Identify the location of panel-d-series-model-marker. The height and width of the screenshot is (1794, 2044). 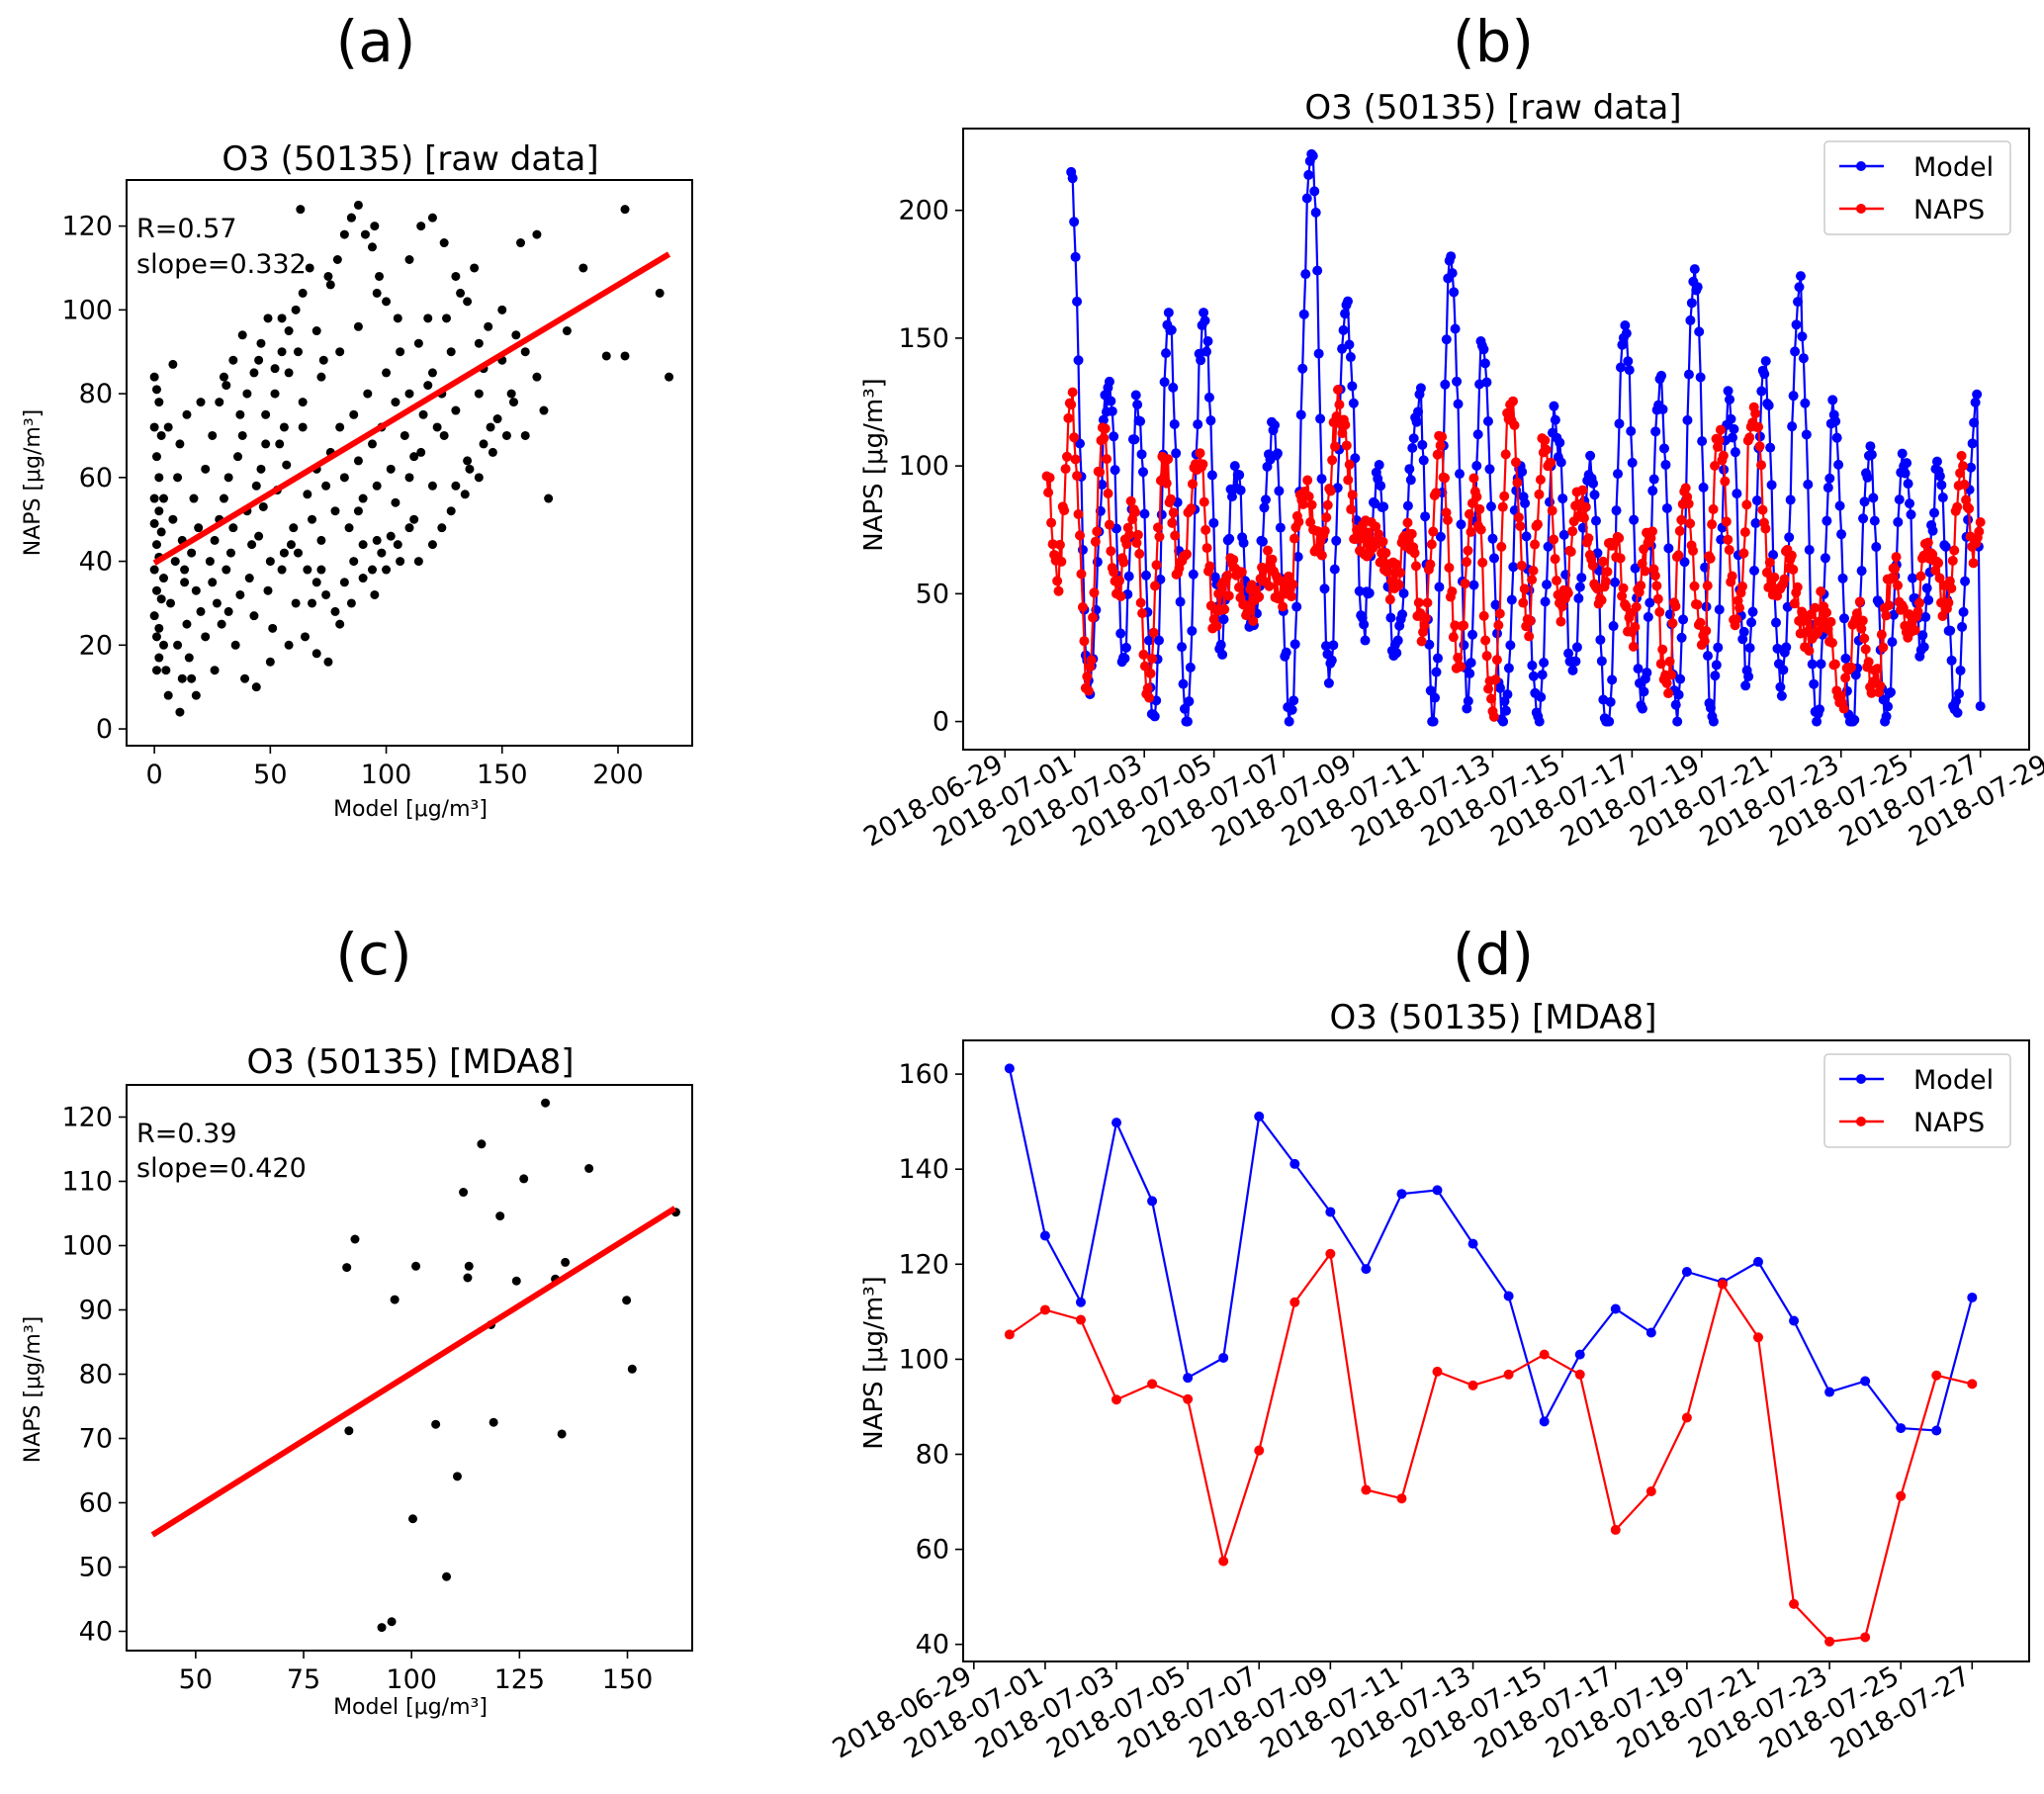
(1936, 1431).